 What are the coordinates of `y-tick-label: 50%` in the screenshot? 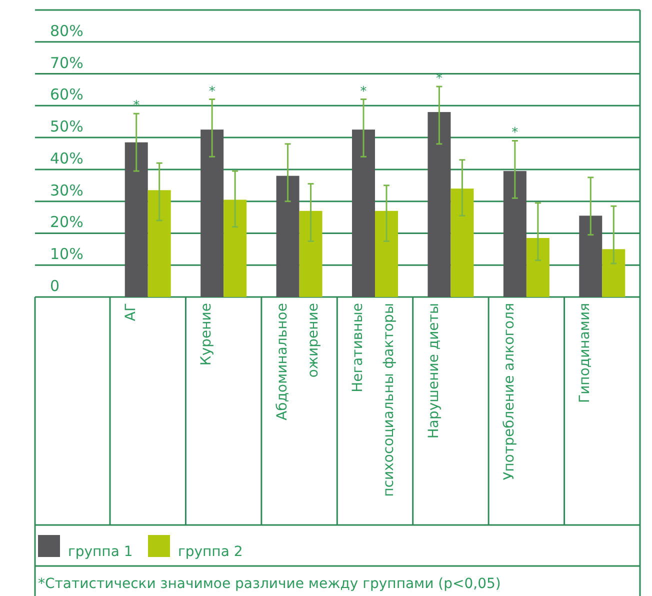 It's located at (67, 127).